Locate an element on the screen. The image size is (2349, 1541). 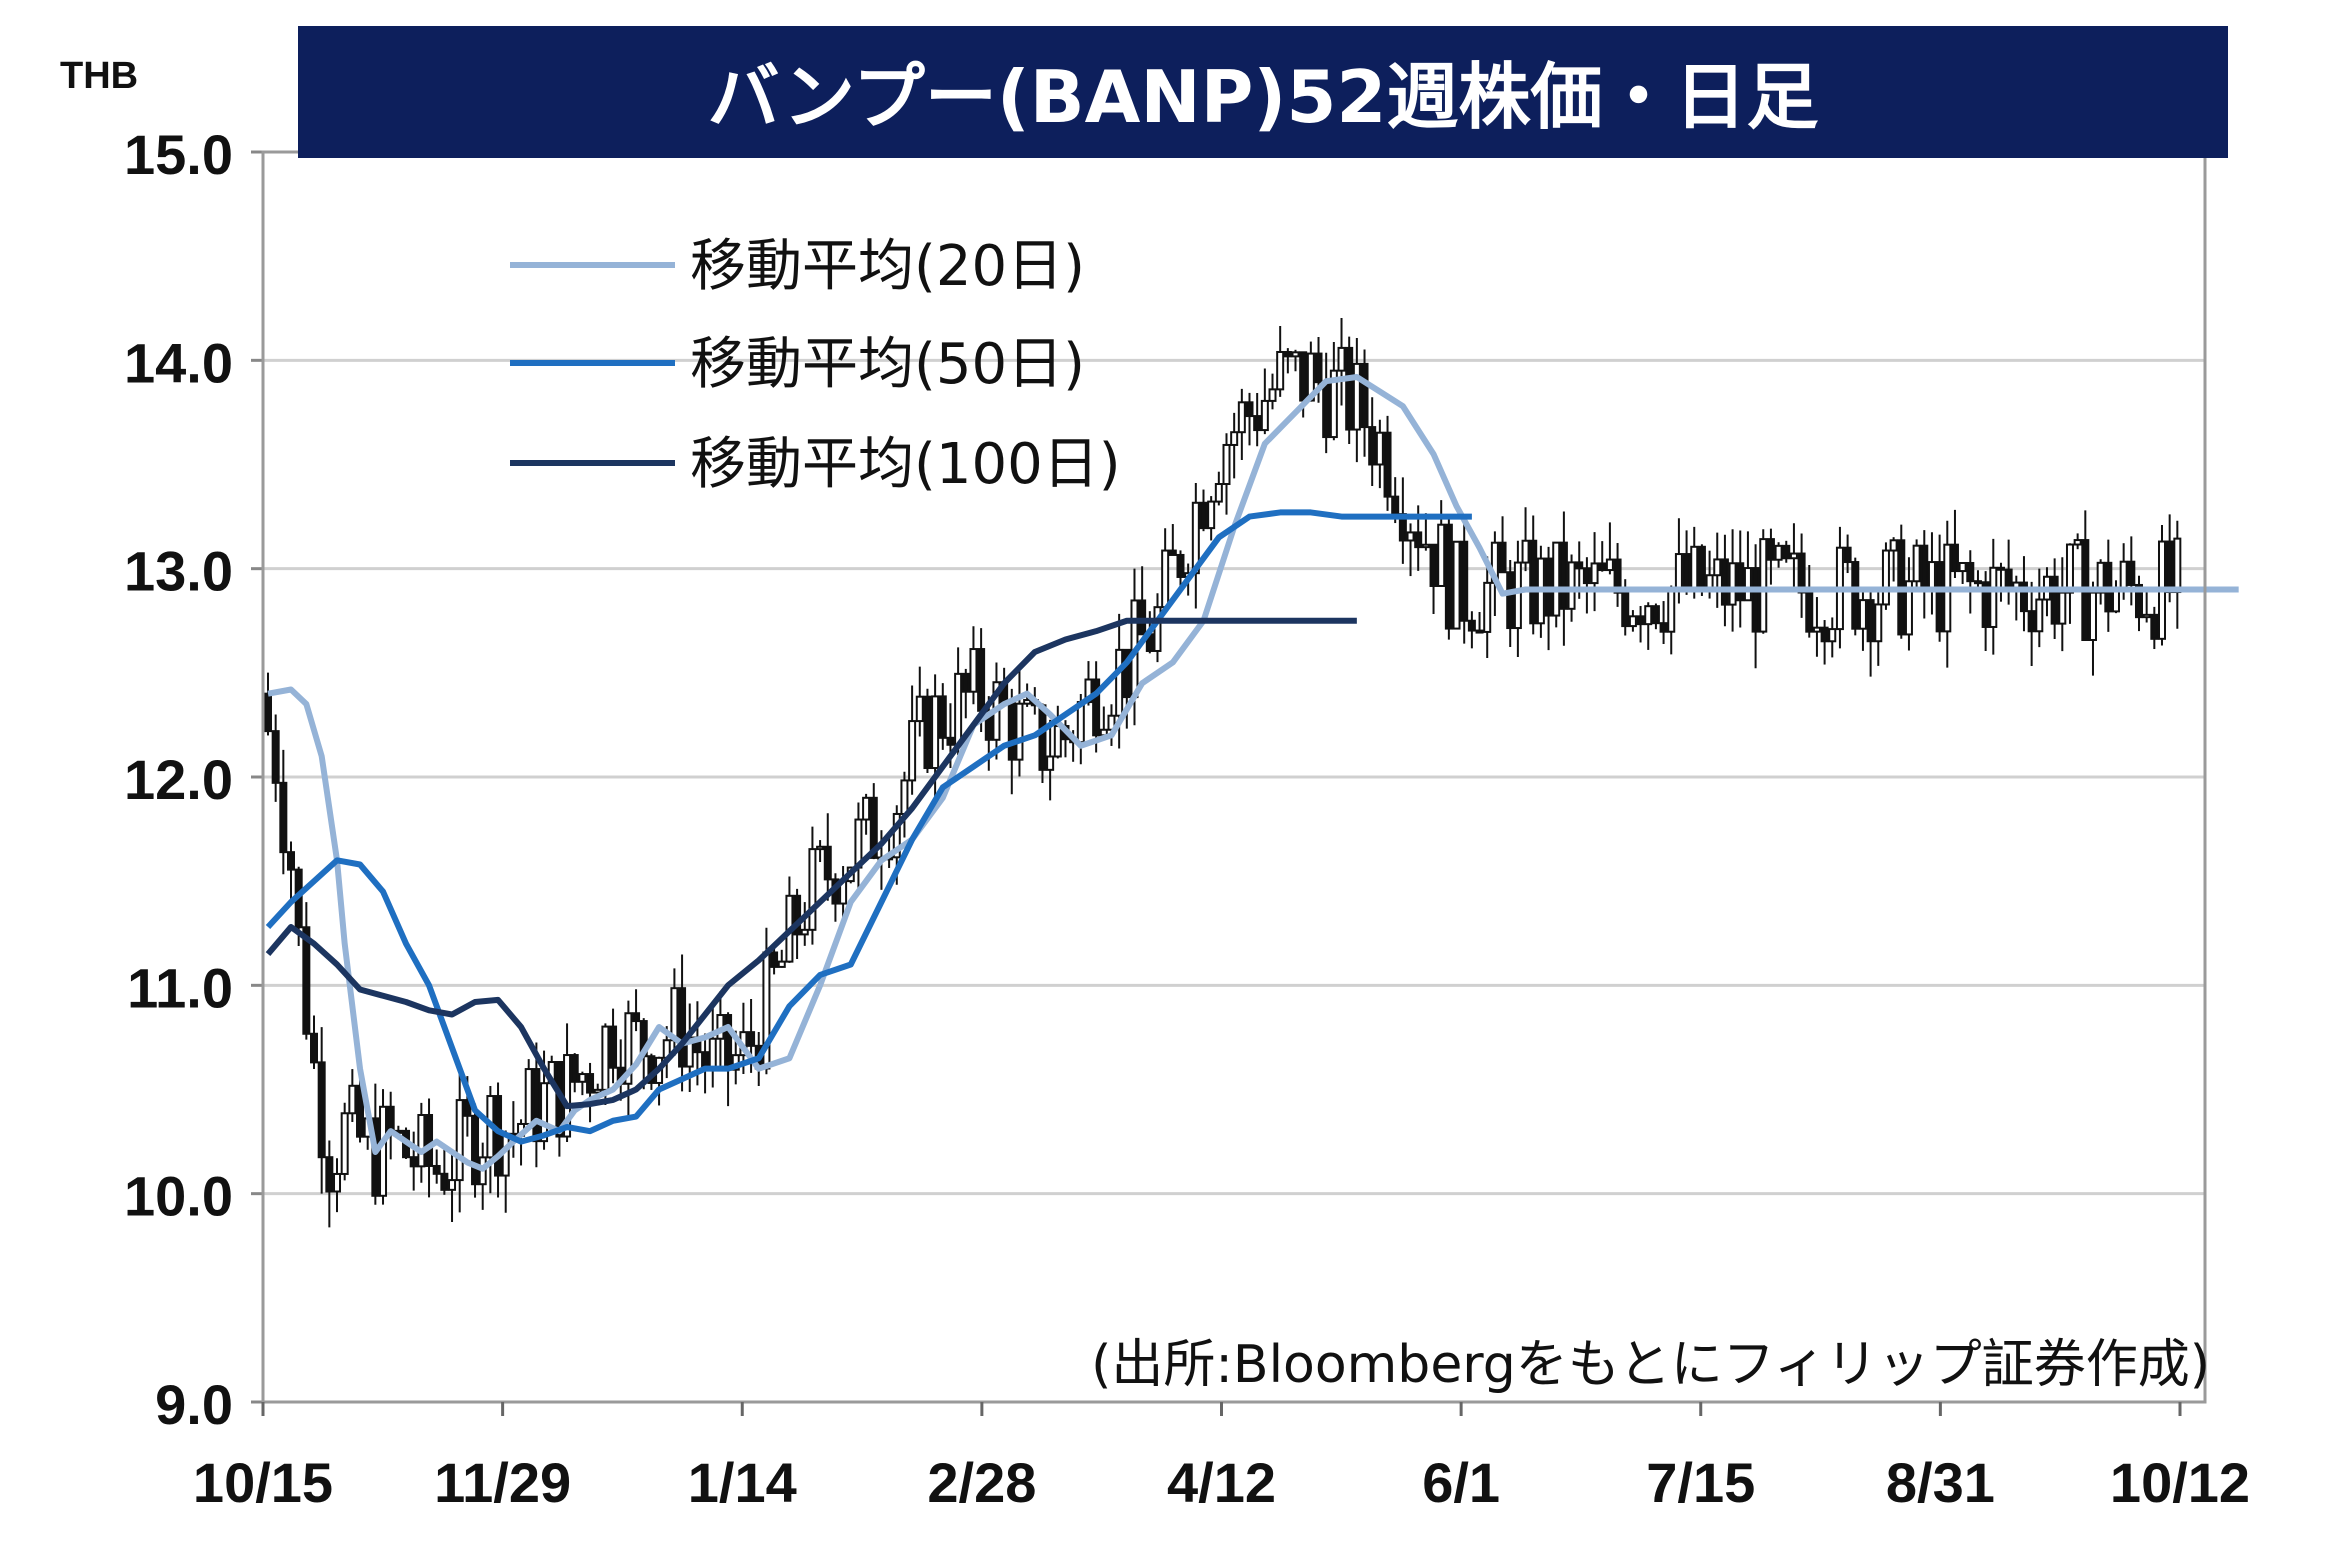
x-tick-label: 7/15 is located at coordinates (1700, 1482).